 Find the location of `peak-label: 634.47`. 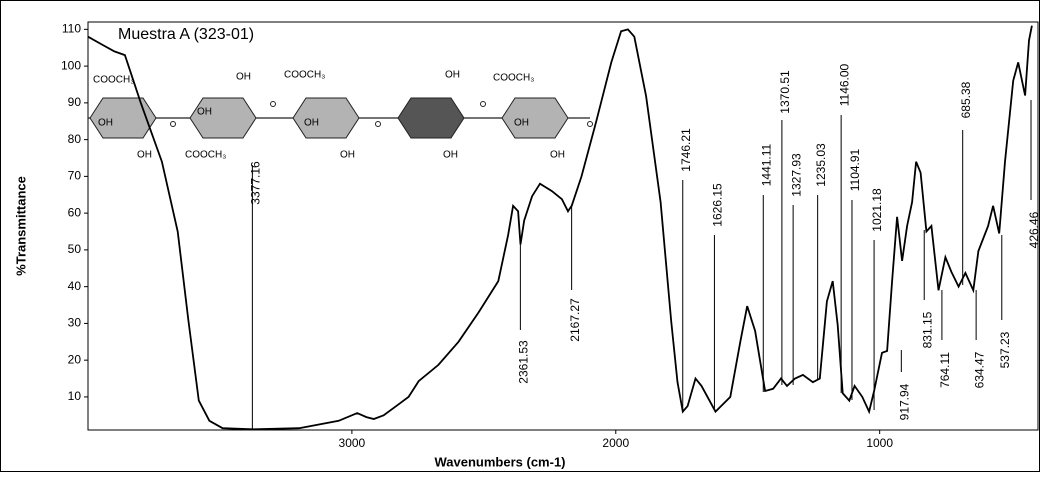

peak-label: 634.47 is located at coordinates (979, 369).